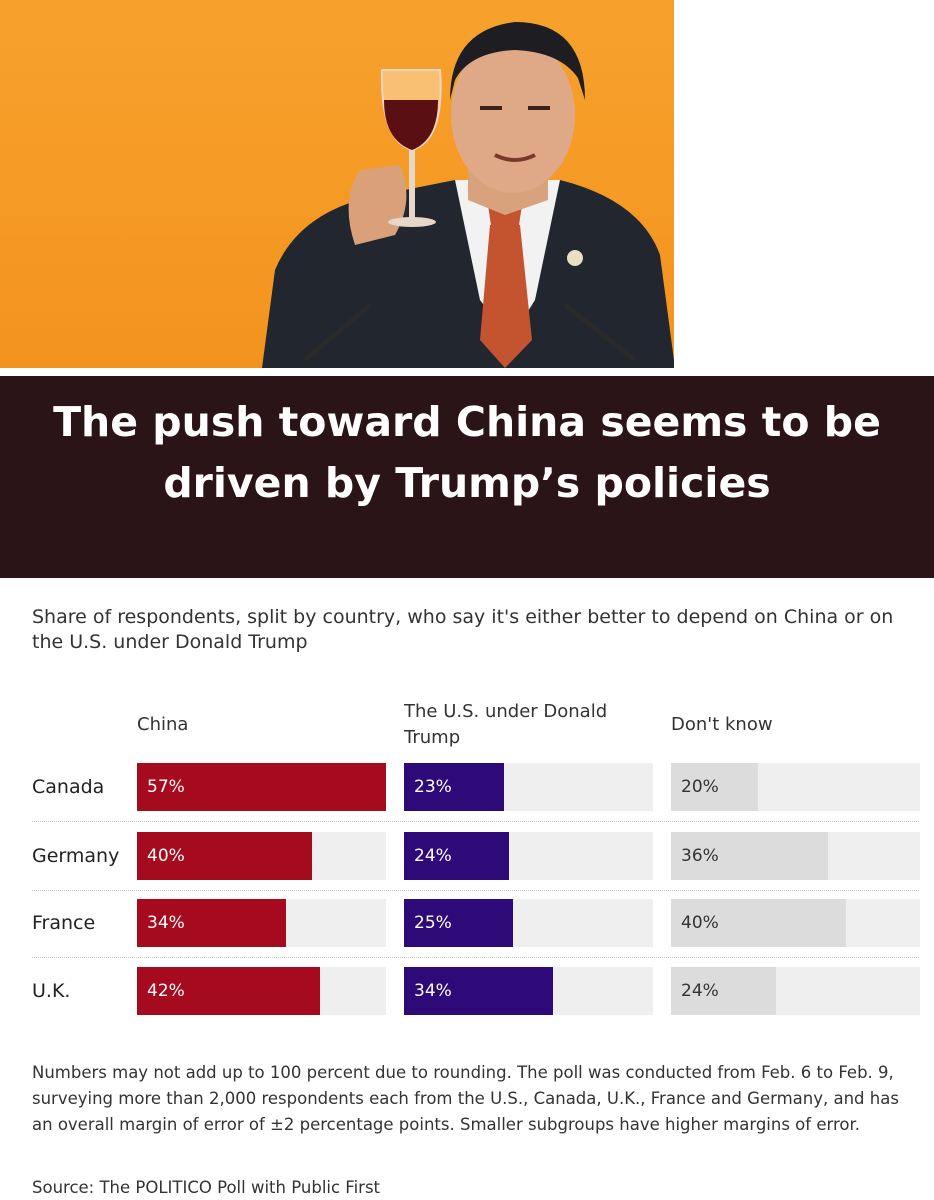  What do you see at coordinates (459, 923) in the screenshot?
I see `bar-us-france` at bounding box center [459, 923].